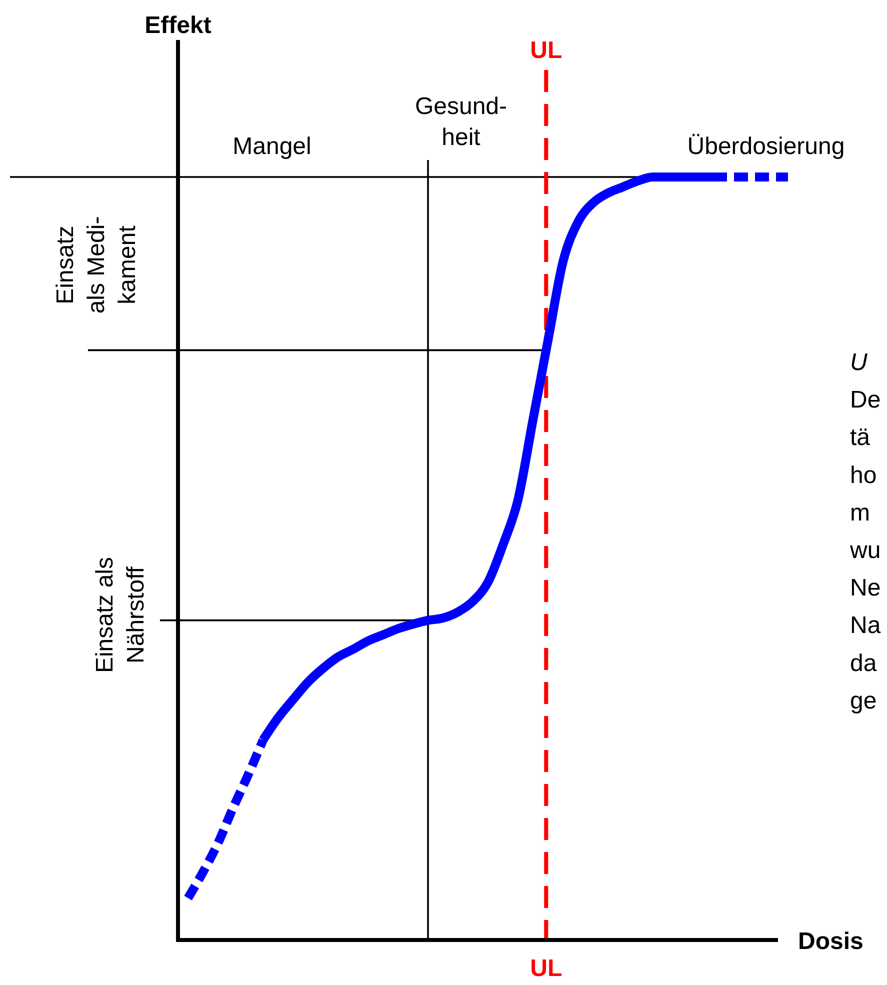 This screenshot has height=985, width=887. Describe the element at coordinates (766, 146) in the screenshot. I see `text: Überdosierung` at that location.